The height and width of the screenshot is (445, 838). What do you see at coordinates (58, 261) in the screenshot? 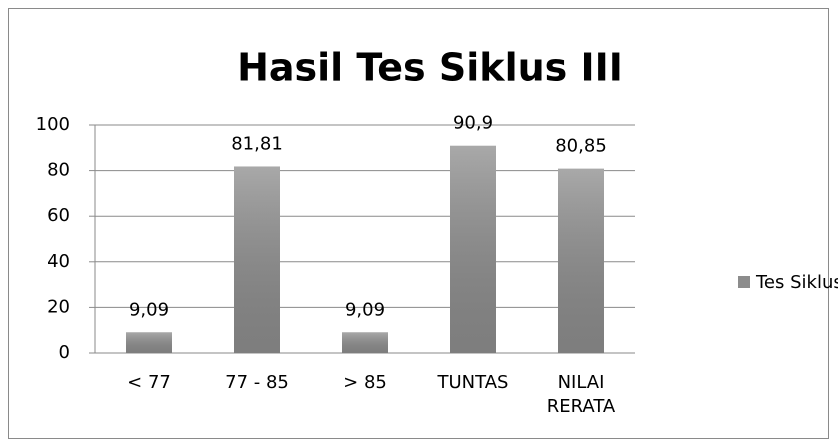
I see `y-tick-label: 40` at bounding box center [58, 261].